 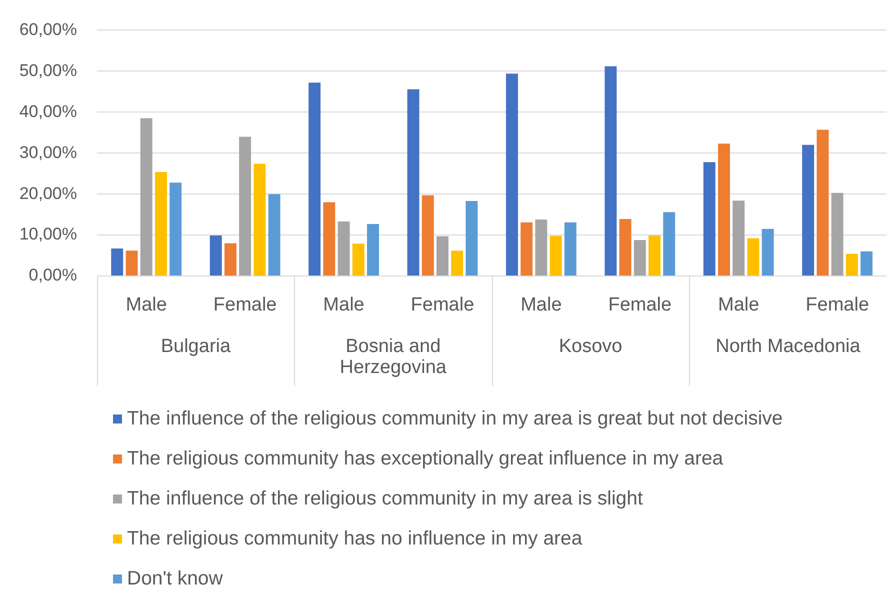 I want to click on legend-label: The influence of the religious community in my area is slight, so click(x=385, y=498).